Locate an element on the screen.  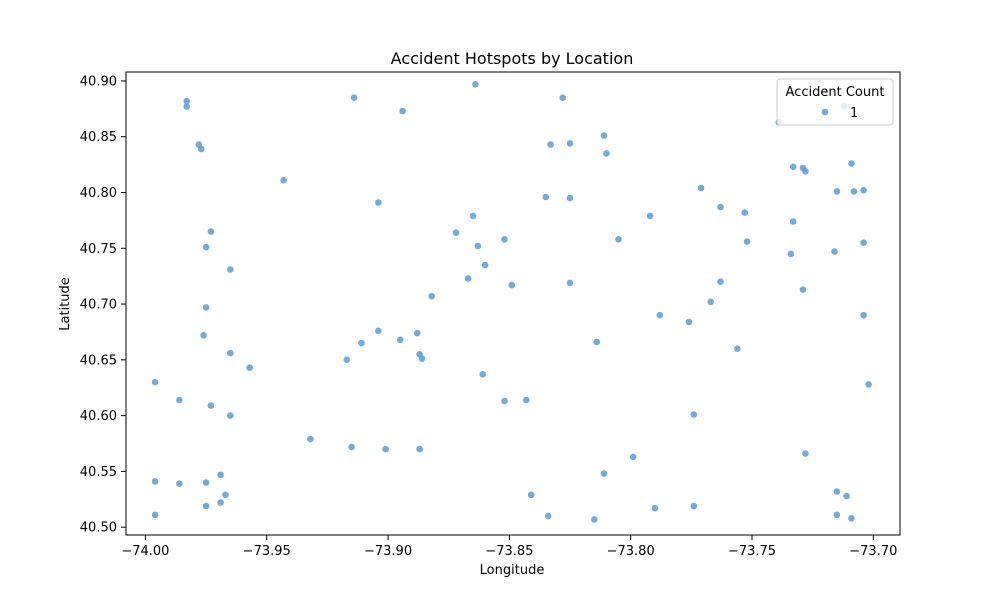
y-tick-label: 40.70 is located at coordinates (98, 305).